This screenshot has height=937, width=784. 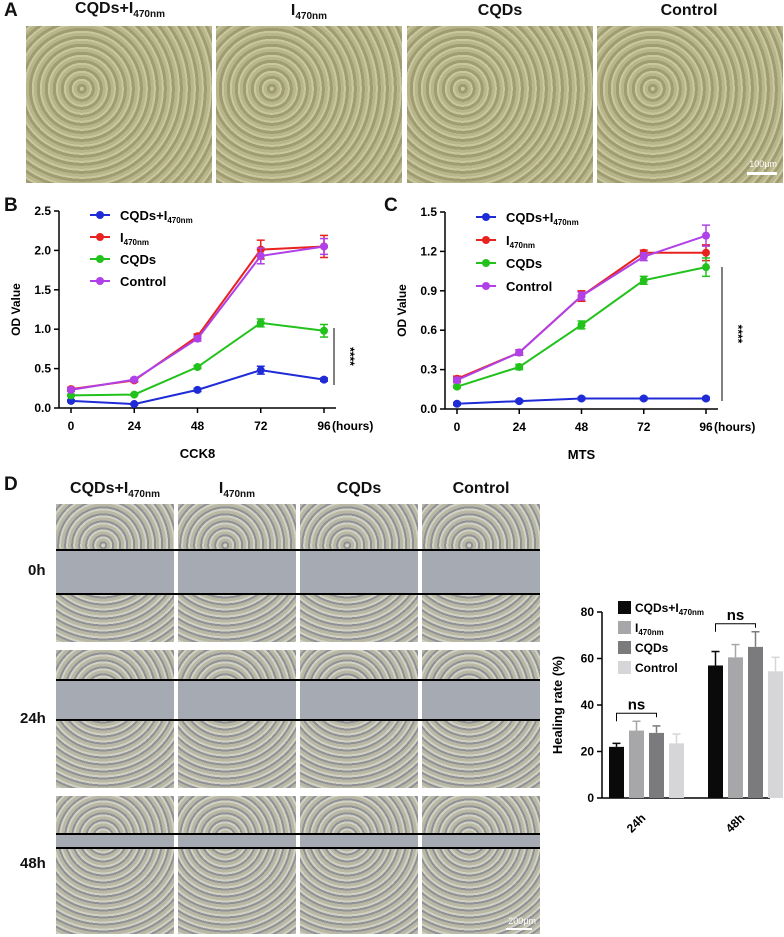 What do you see at coordinates (71, 426) in the screenshot?
I see `x-tick-label-b: 0` at bounding box center [71, 426].